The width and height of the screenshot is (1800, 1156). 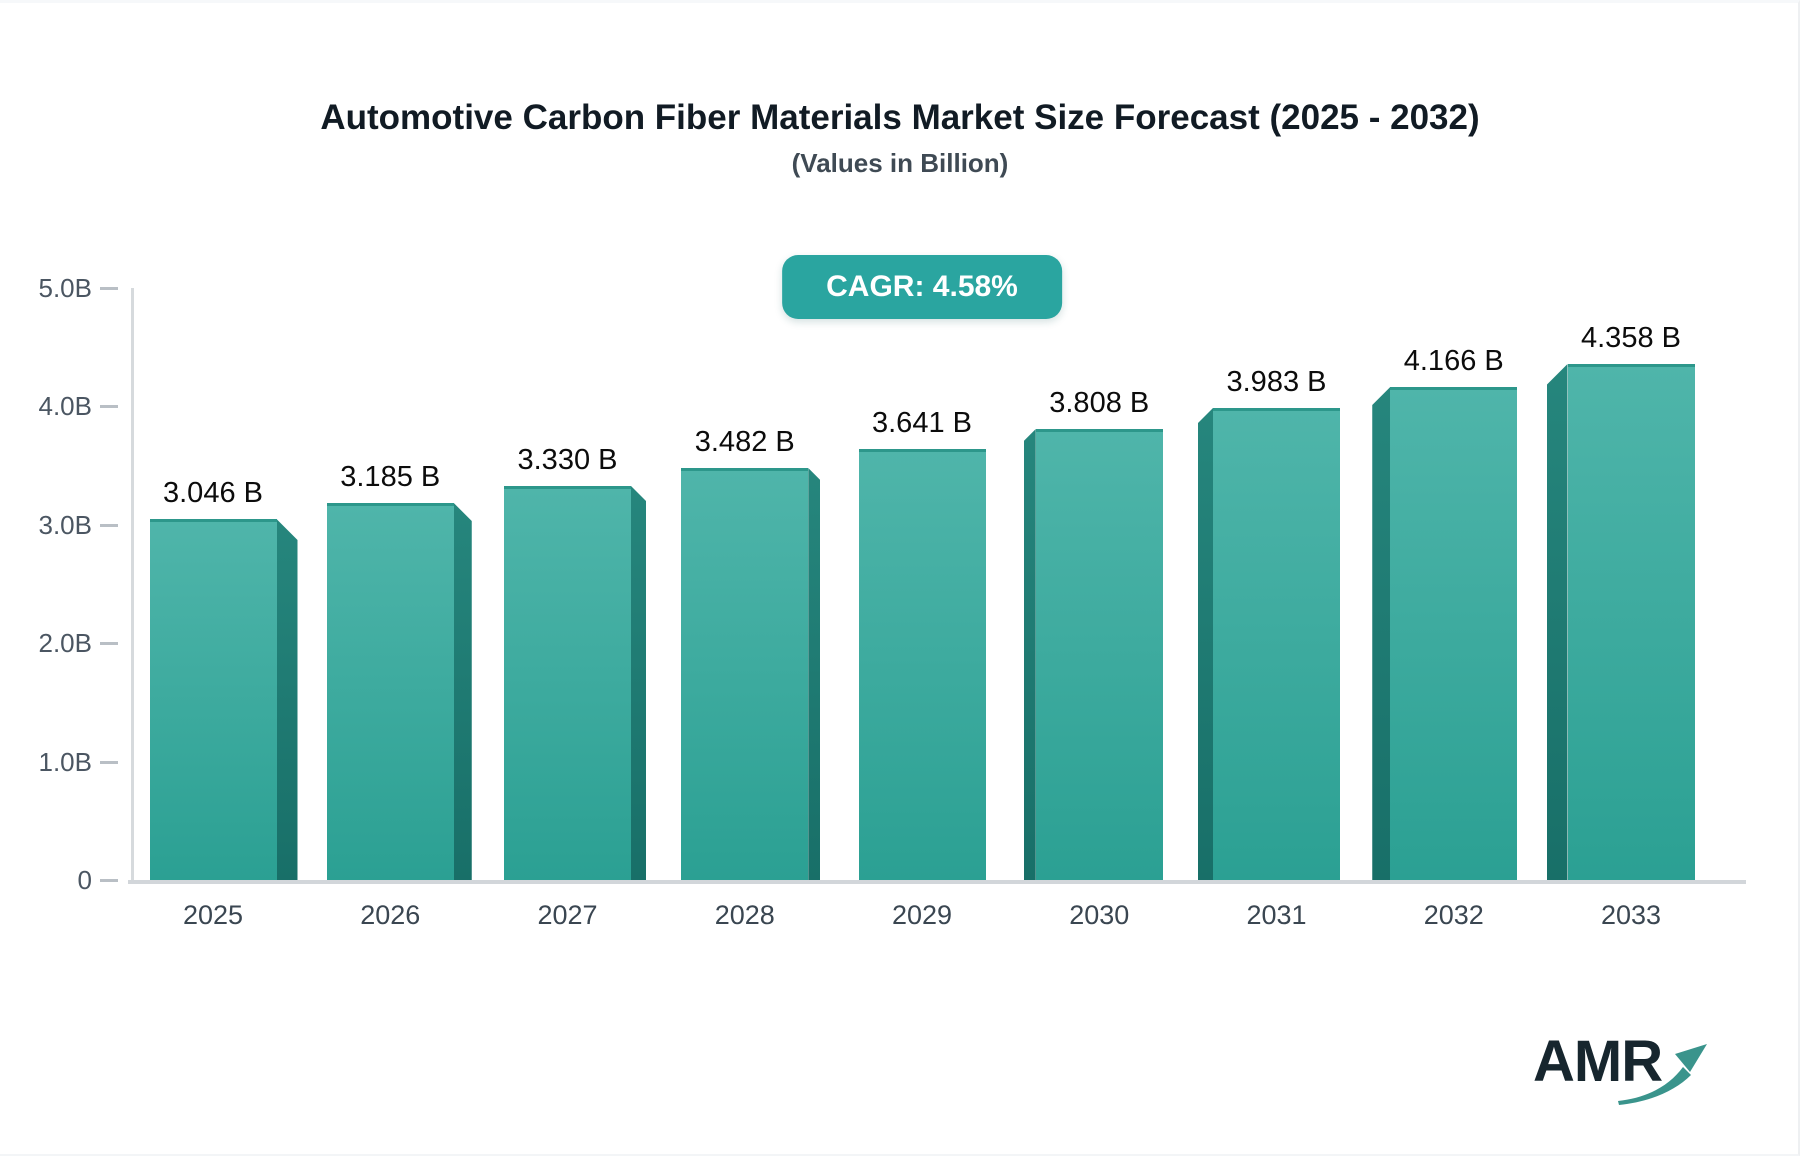 I want to click on trend-up-arrow-icon, so click(x=1662, y=1074).